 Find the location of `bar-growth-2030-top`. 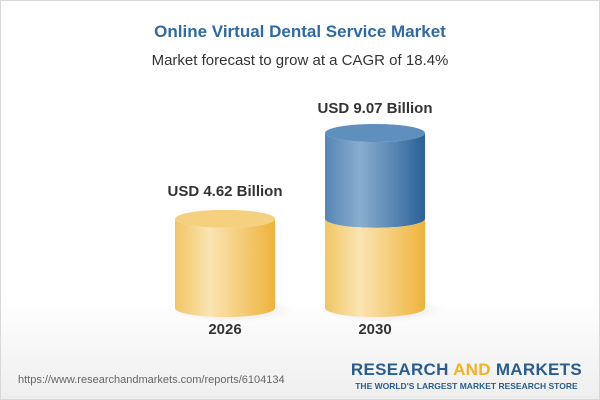

bar-growth-2030-top is located at coordinates (375, 133).